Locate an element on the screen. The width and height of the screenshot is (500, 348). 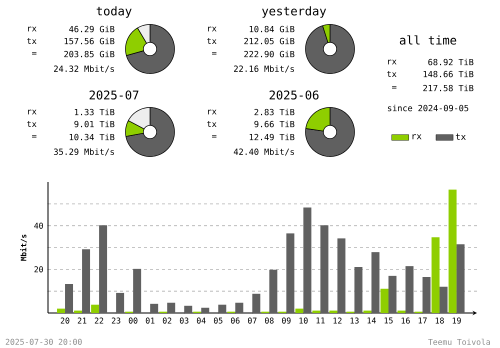
chart-title: today is located at coordinates (114, 12).